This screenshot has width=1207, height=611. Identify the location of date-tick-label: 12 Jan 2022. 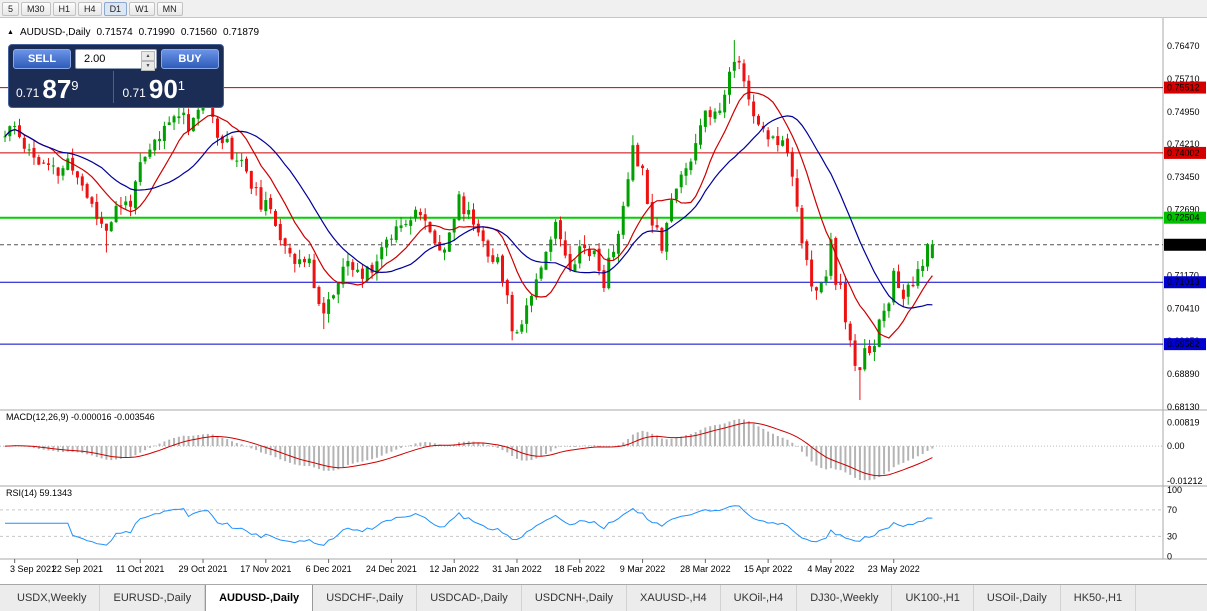
(454, 569).